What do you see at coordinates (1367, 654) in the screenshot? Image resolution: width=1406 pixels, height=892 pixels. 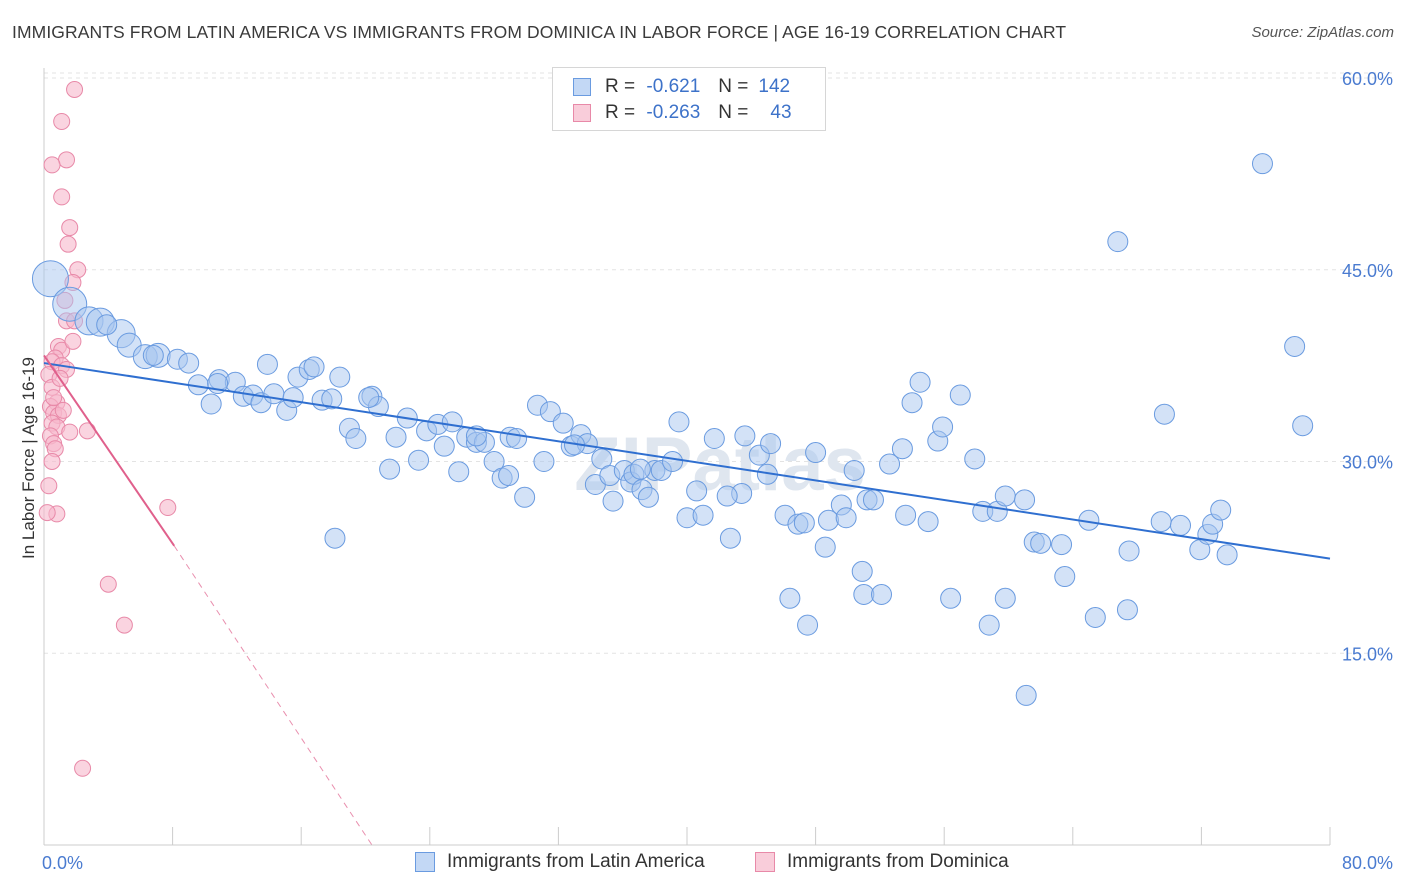 I see `y-tick-label: 15.0%` at bounding box center [1367, 654].